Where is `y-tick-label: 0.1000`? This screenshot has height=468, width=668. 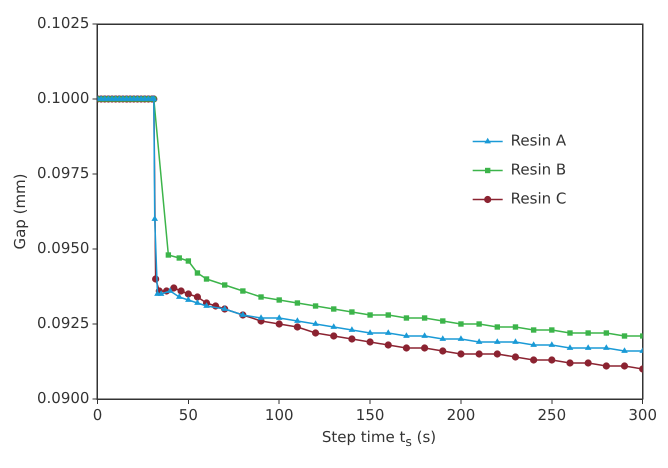
y-tick-label: 0.1000 is located at coordinates (63, 97).